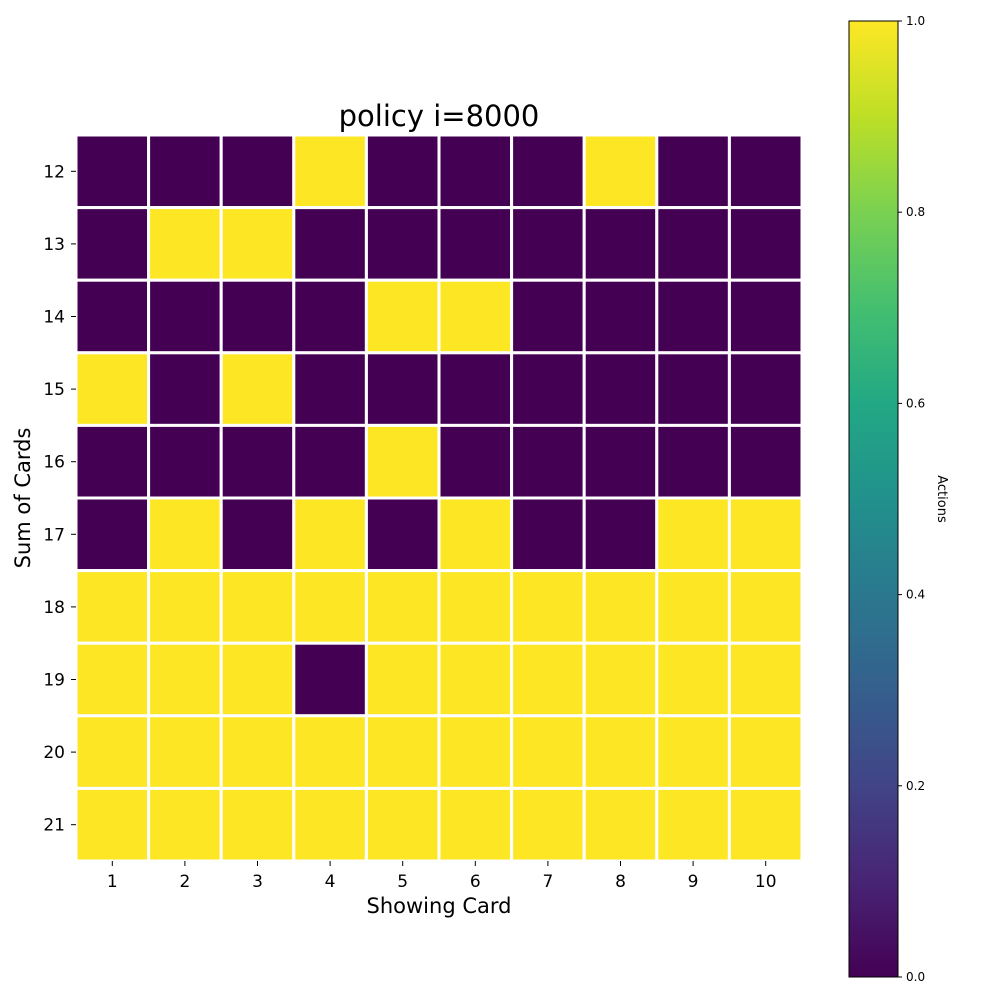 The height and width of the screenshot is (1000, 1000). What do you see at coordinates (54, 318) in the screenshot?
I see `y-tick-label: 14` at bounding box center [54, 318].